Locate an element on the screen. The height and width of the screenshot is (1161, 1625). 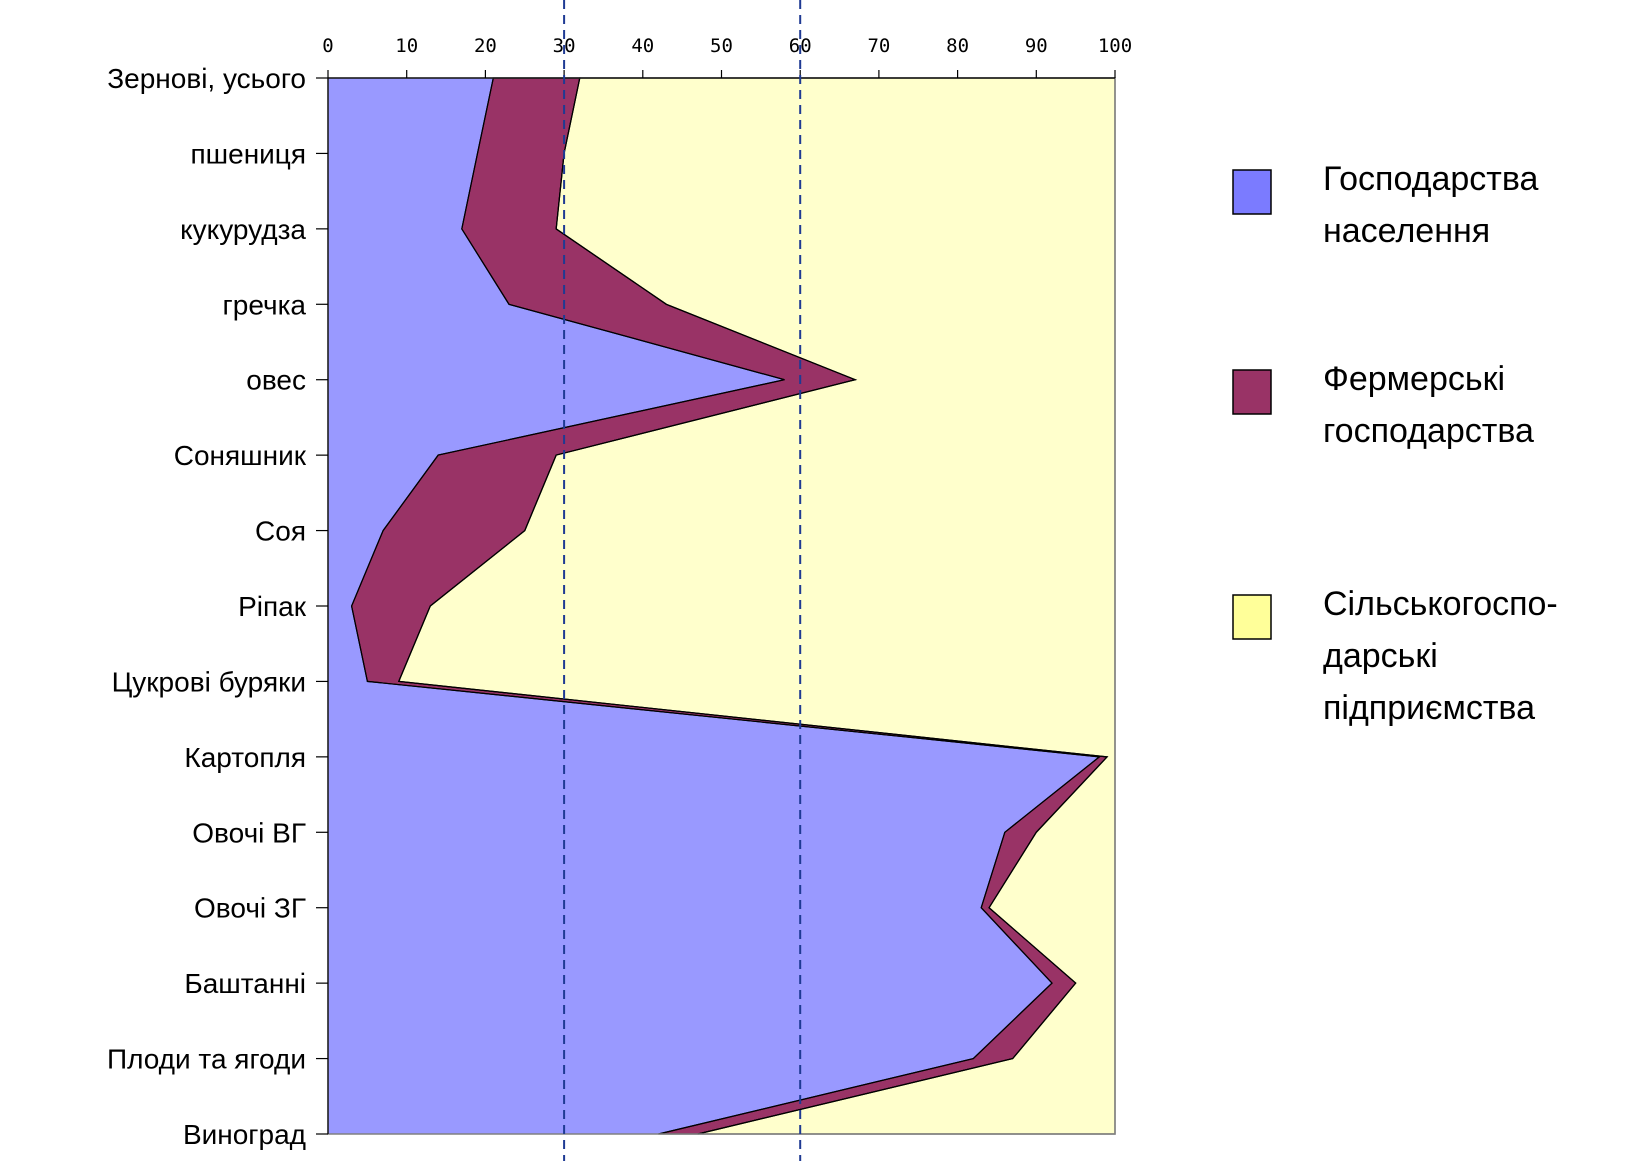
y-tick-label: Картопля is located at coordinates (245, 757).